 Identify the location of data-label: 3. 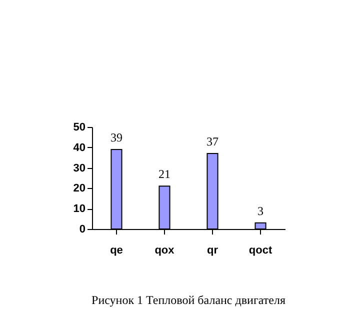
(261, 211).